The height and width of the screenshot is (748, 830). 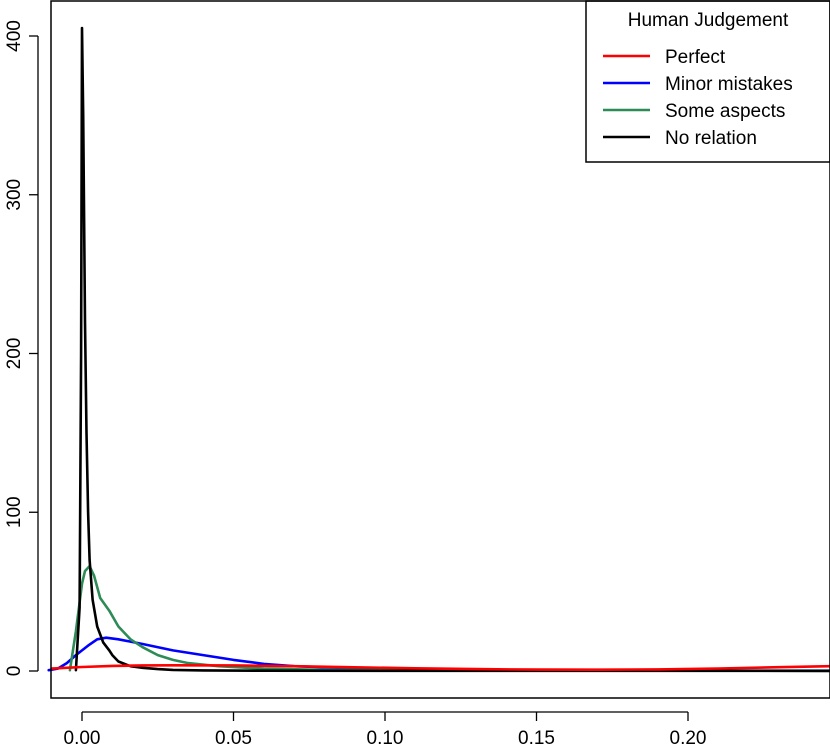 I want to click on y-tick-label: 300, so click(x=14, y=195).